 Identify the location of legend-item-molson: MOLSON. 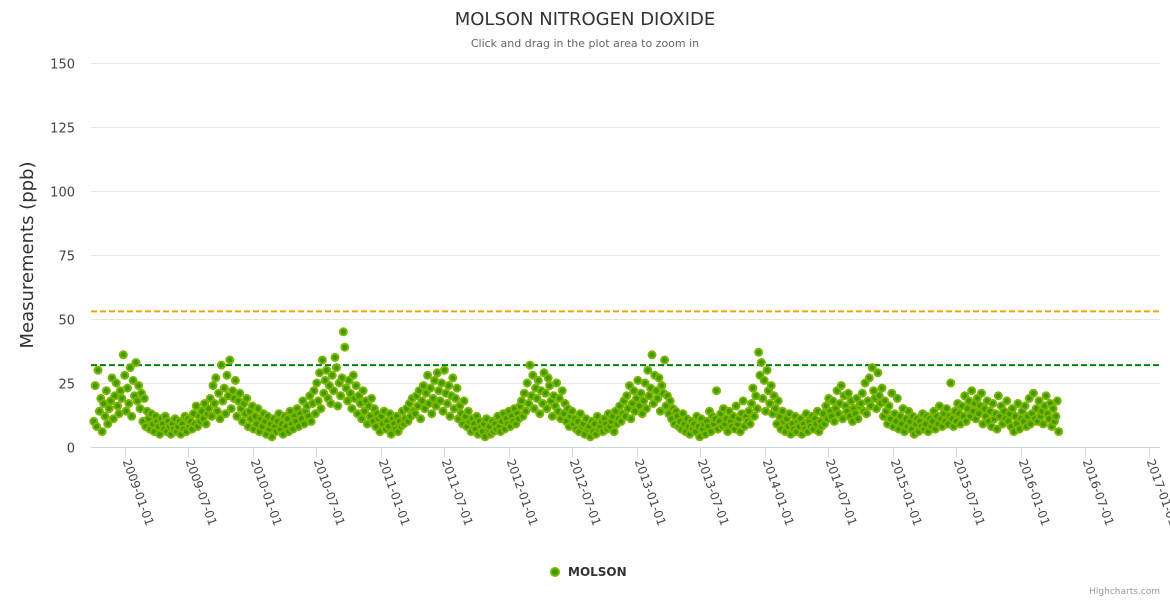
(588, 572).